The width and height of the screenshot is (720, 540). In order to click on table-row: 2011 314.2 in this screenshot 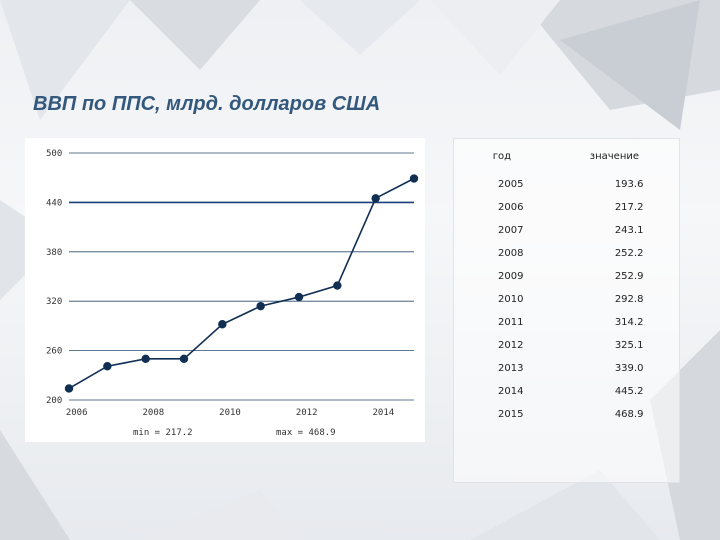, I will do `click(566, 322)`.